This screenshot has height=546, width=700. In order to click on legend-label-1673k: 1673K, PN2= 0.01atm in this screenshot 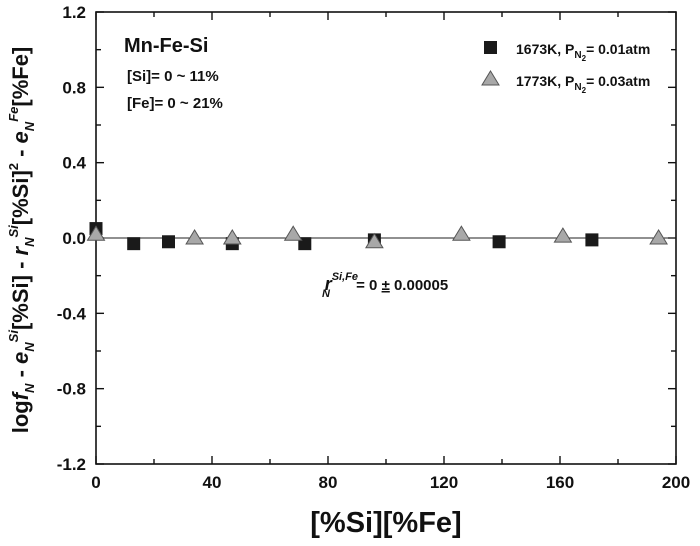, I will do `click(583, 52)`.